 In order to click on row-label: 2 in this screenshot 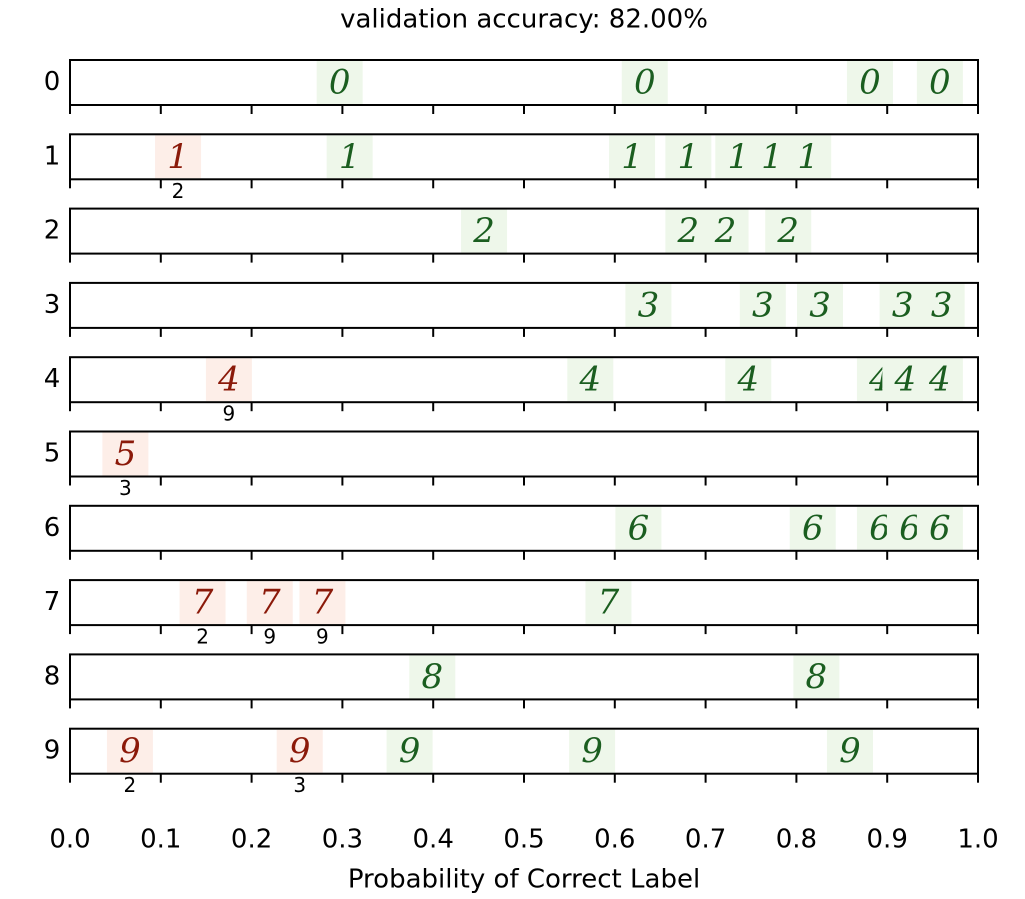, I will do `click(52, 231)`.